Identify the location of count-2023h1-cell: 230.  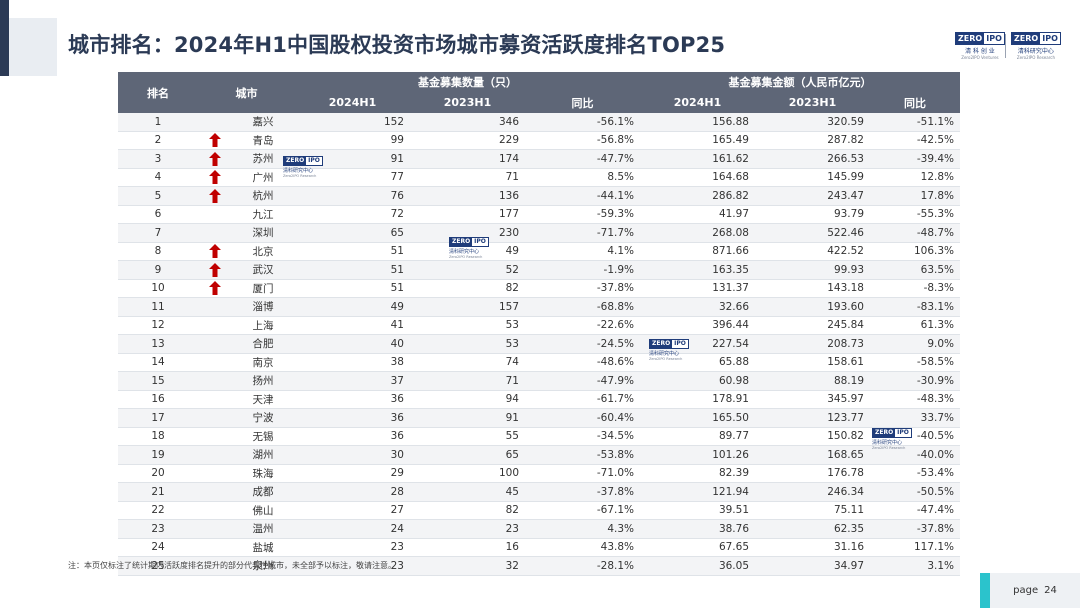
(467, 233).